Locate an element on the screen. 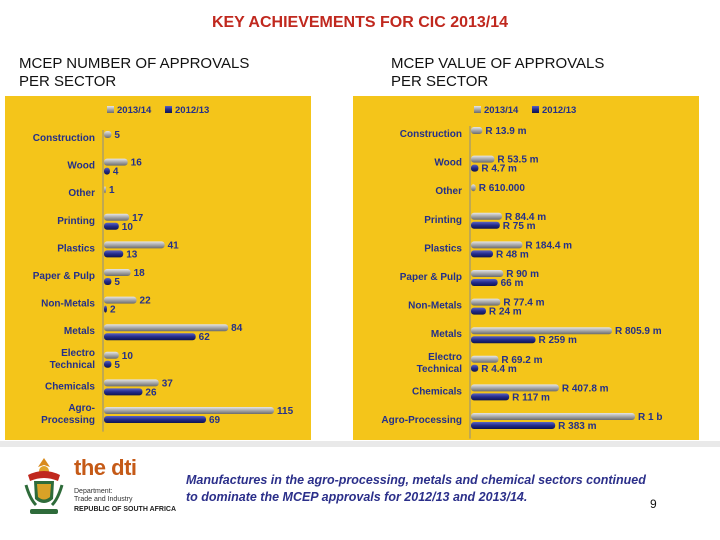 This screenshot has height=540, width=720. value-label-2012-13: 2 is located at coordinates (113, 310).